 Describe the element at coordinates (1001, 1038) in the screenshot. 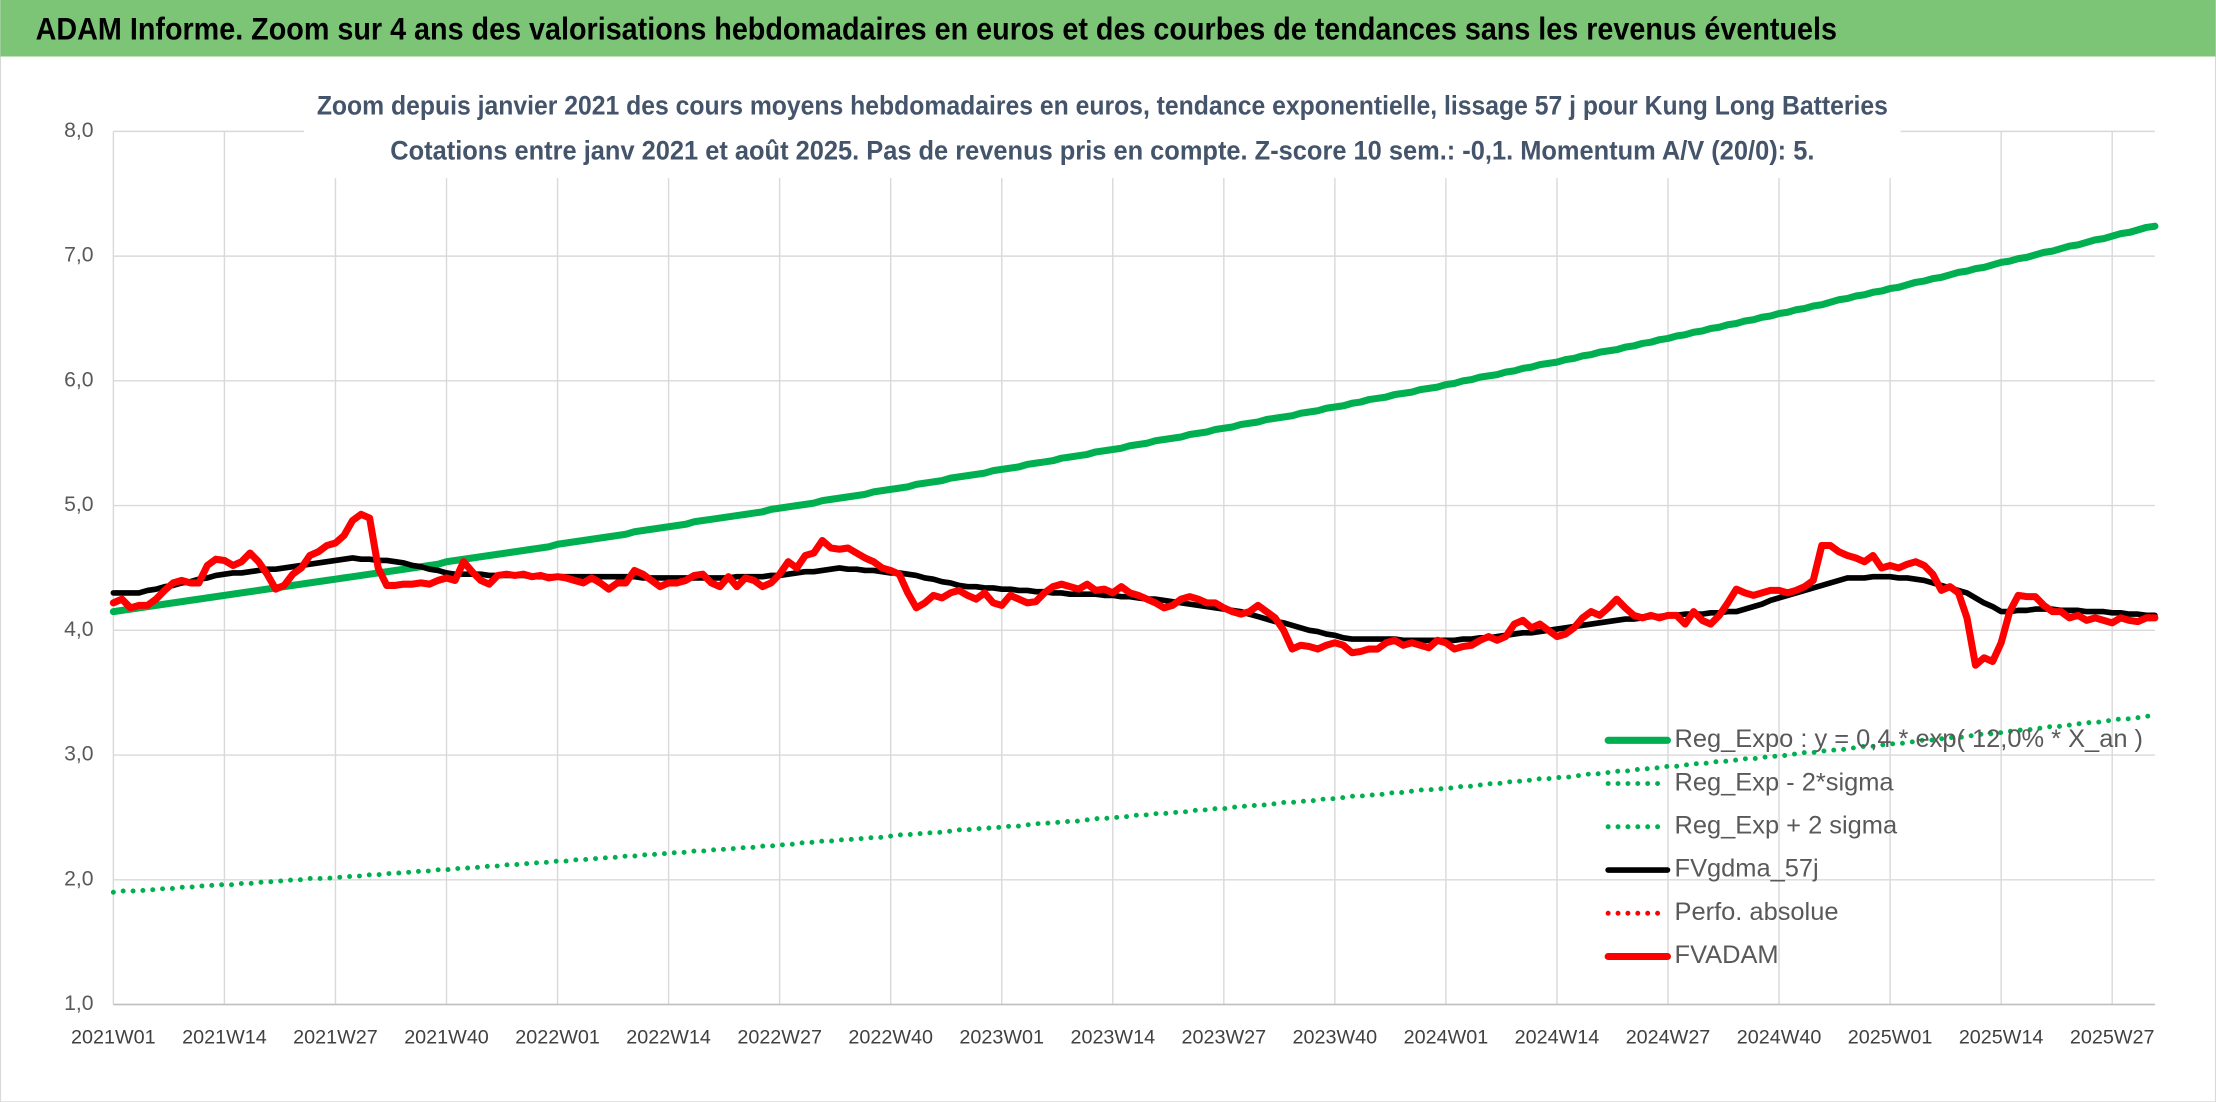

I see `x-tick-label: 2023W01` at that location.